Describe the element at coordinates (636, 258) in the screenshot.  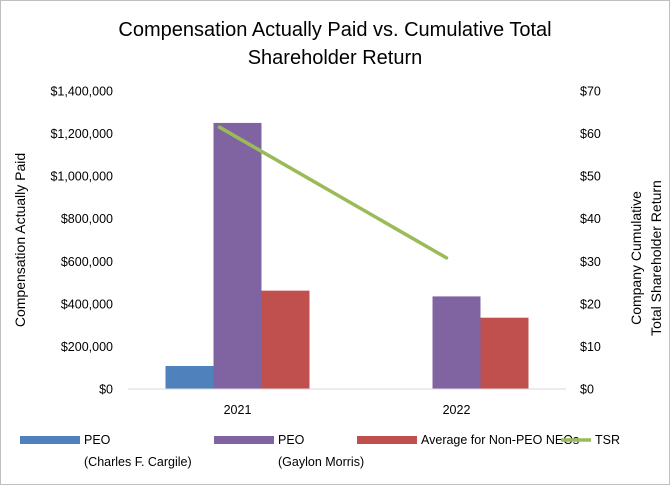
I see `y2-axis-title-line-1: Company Cumulative` at that location.